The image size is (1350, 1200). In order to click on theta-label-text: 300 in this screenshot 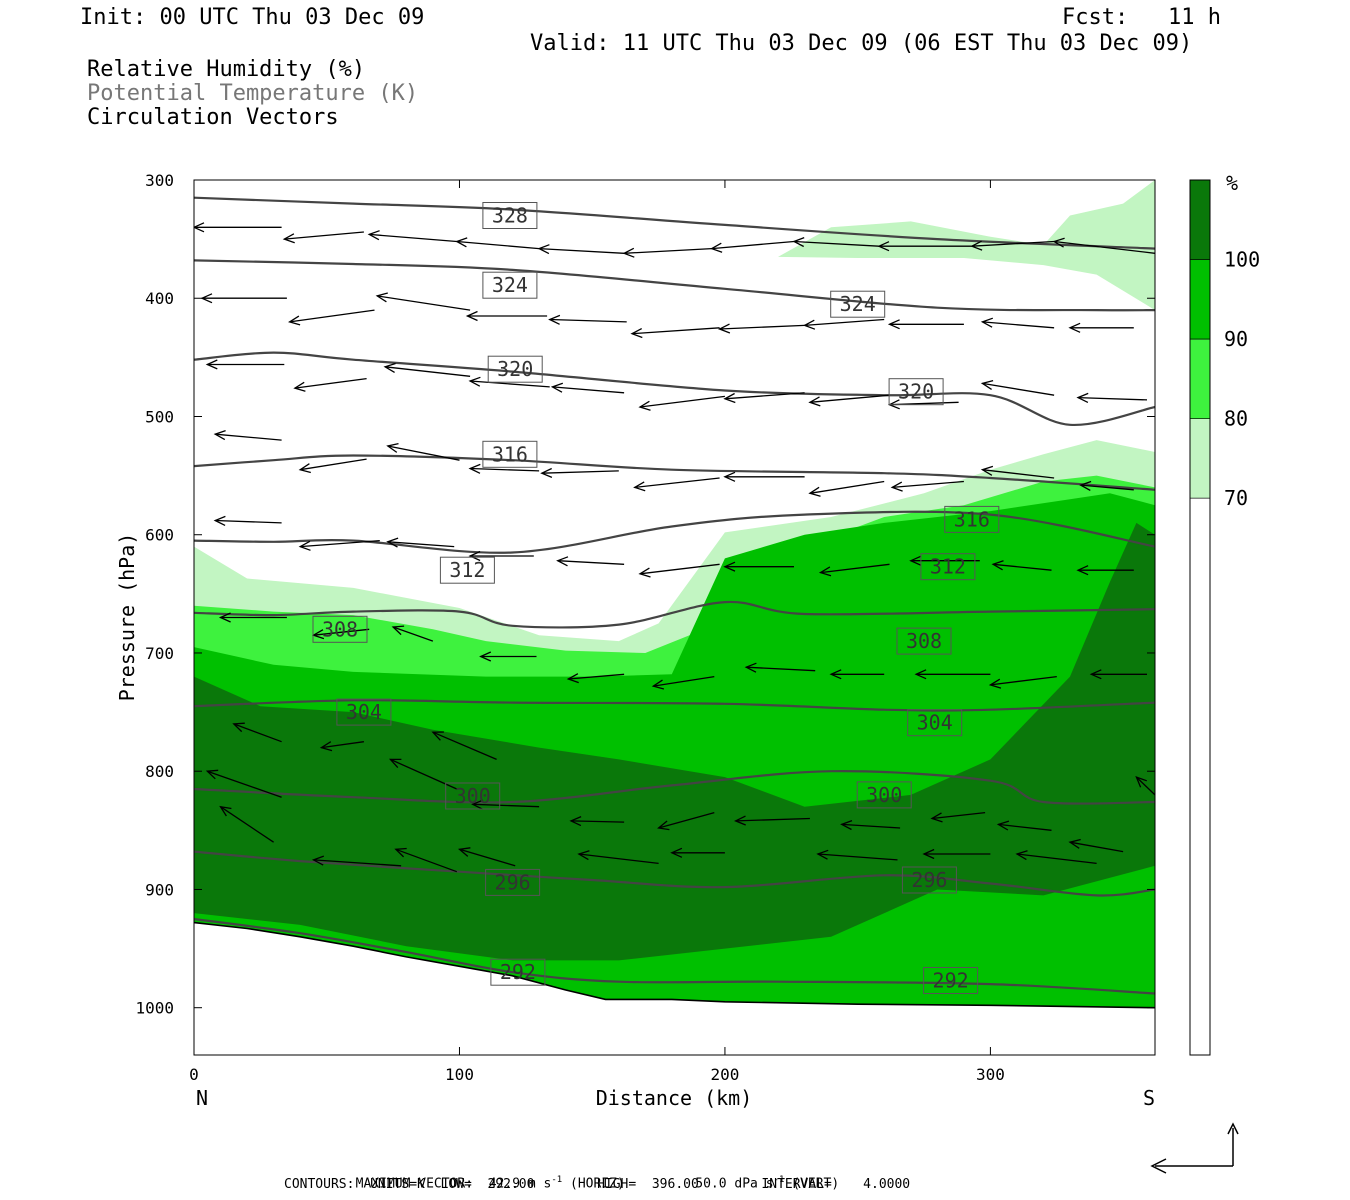, I will do `click(473, 796)`.